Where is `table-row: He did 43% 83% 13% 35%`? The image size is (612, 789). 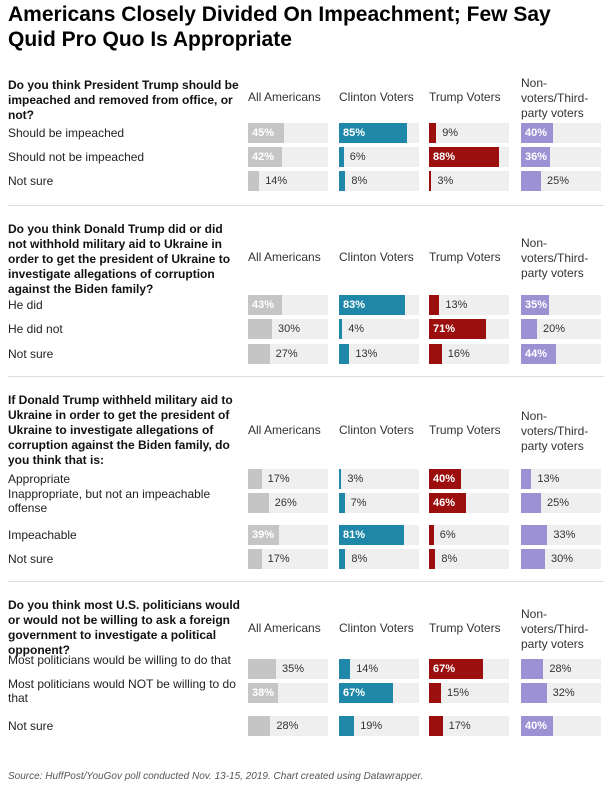
table-row: He did 43% 83% 13% 35% is located at coordinates (306, 305).